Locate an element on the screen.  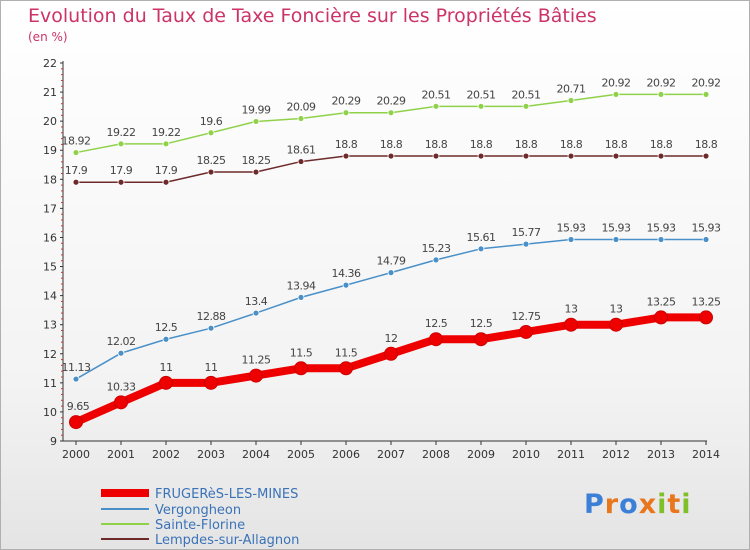
logo-letter: P is located at coordinates (594, 504).